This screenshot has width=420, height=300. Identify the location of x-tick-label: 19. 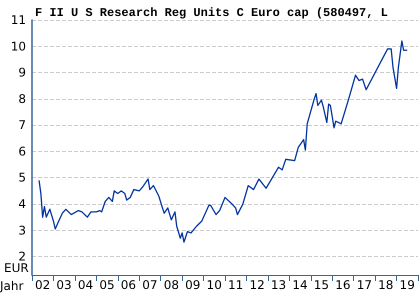
(407, 285).